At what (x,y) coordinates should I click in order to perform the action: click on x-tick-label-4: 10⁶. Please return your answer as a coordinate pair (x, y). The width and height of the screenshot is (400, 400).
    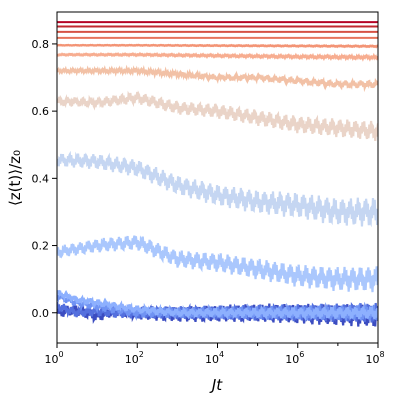
    Looking at the image, I should click on (294, 358).